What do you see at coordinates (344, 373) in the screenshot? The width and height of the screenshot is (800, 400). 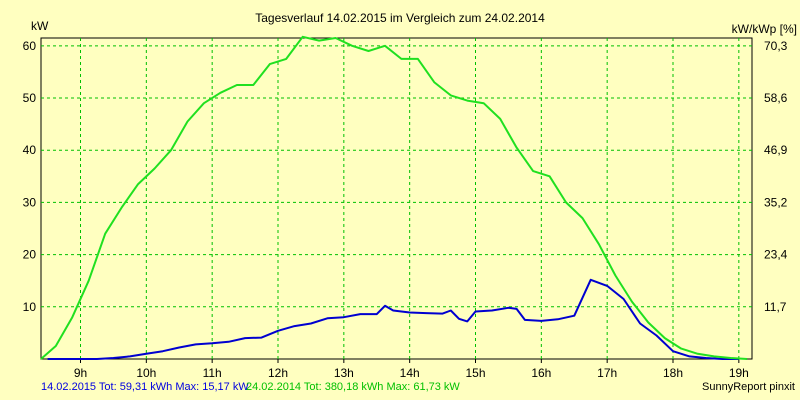 I see `x-tick-label: 13h` at bounding box center [344, 373].